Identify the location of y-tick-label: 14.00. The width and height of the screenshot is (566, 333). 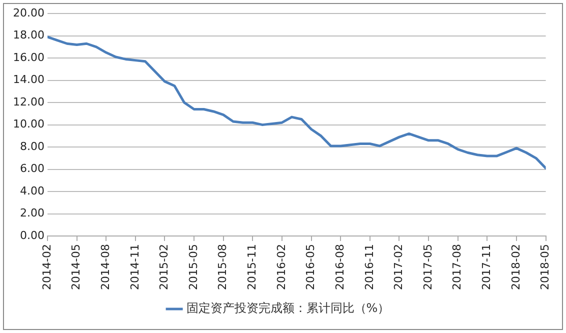
(28, 79).